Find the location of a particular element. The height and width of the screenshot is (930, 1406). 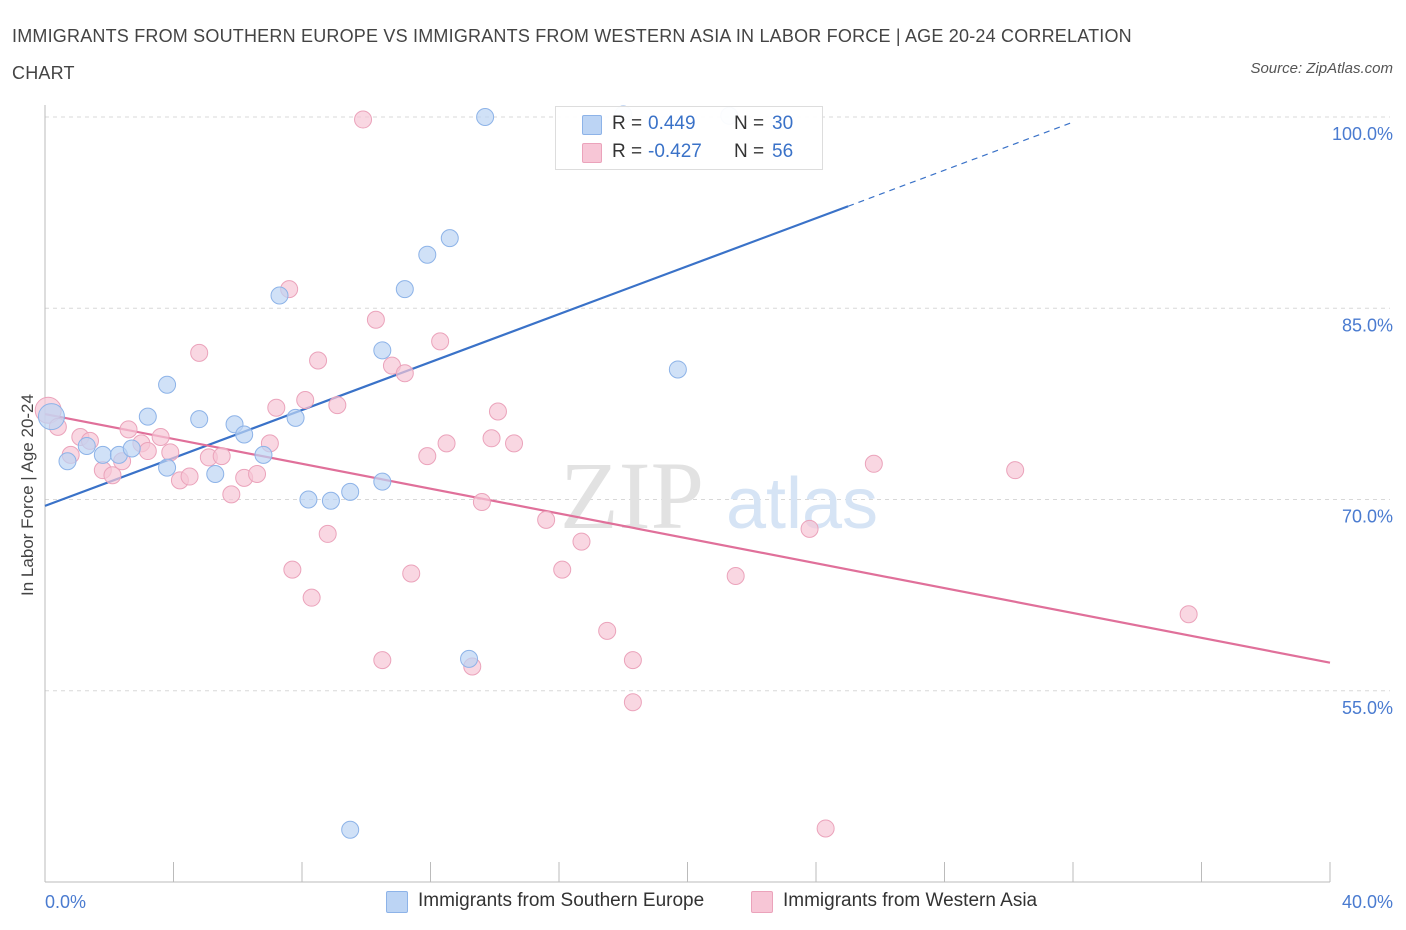

legend-r-value: 0.449 is located at coordinates (672, 123).